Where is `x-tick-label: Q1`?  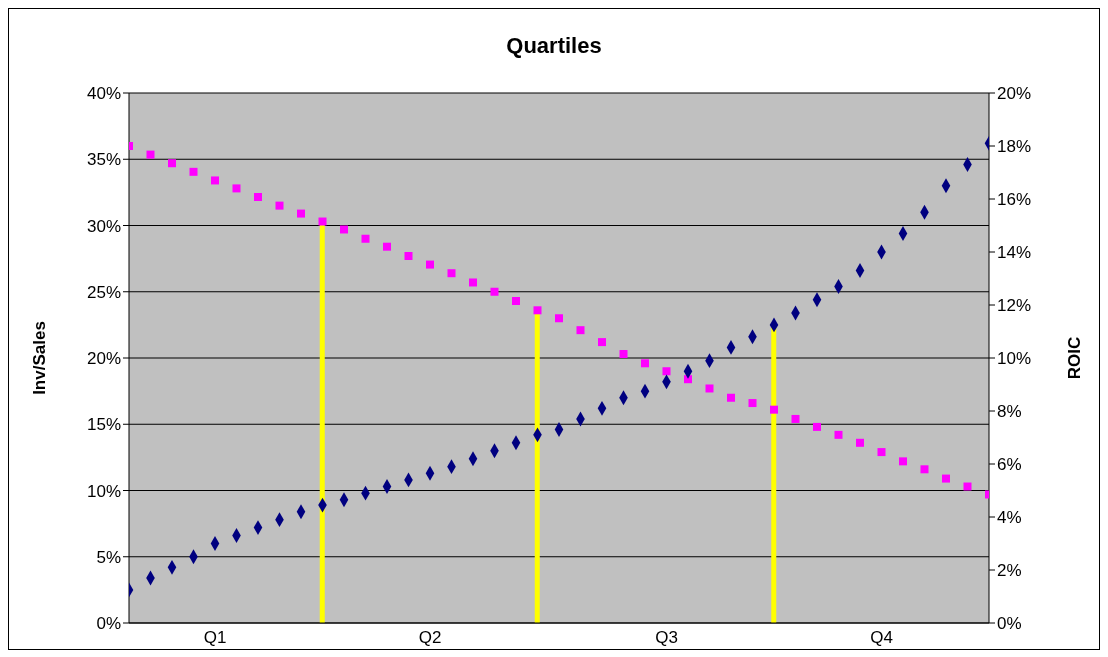
x-tick-label: Q1 is located at coordinates (215, 638).